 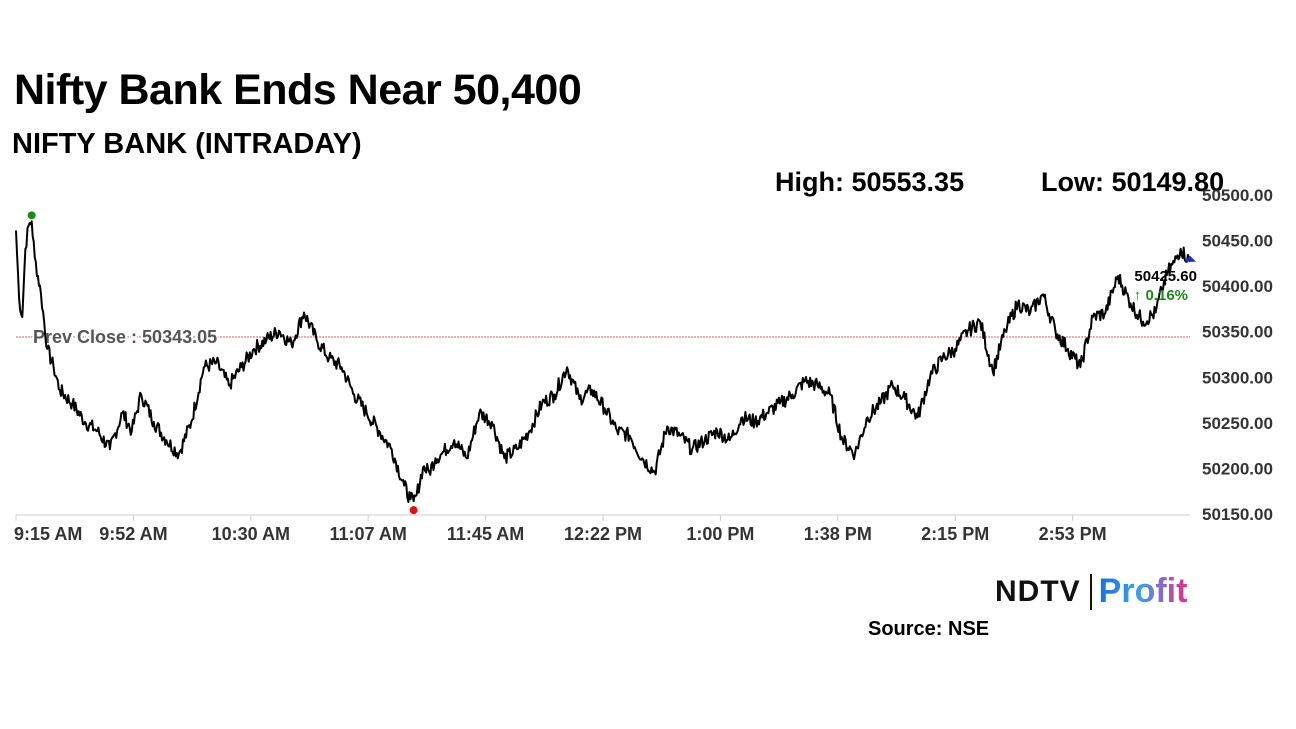 What do you see at coordinates (298, 90) in the screenshot?
I see `chart-headline: Nifty Bank Ends Near 50,400` at bounding box center [298, 90].